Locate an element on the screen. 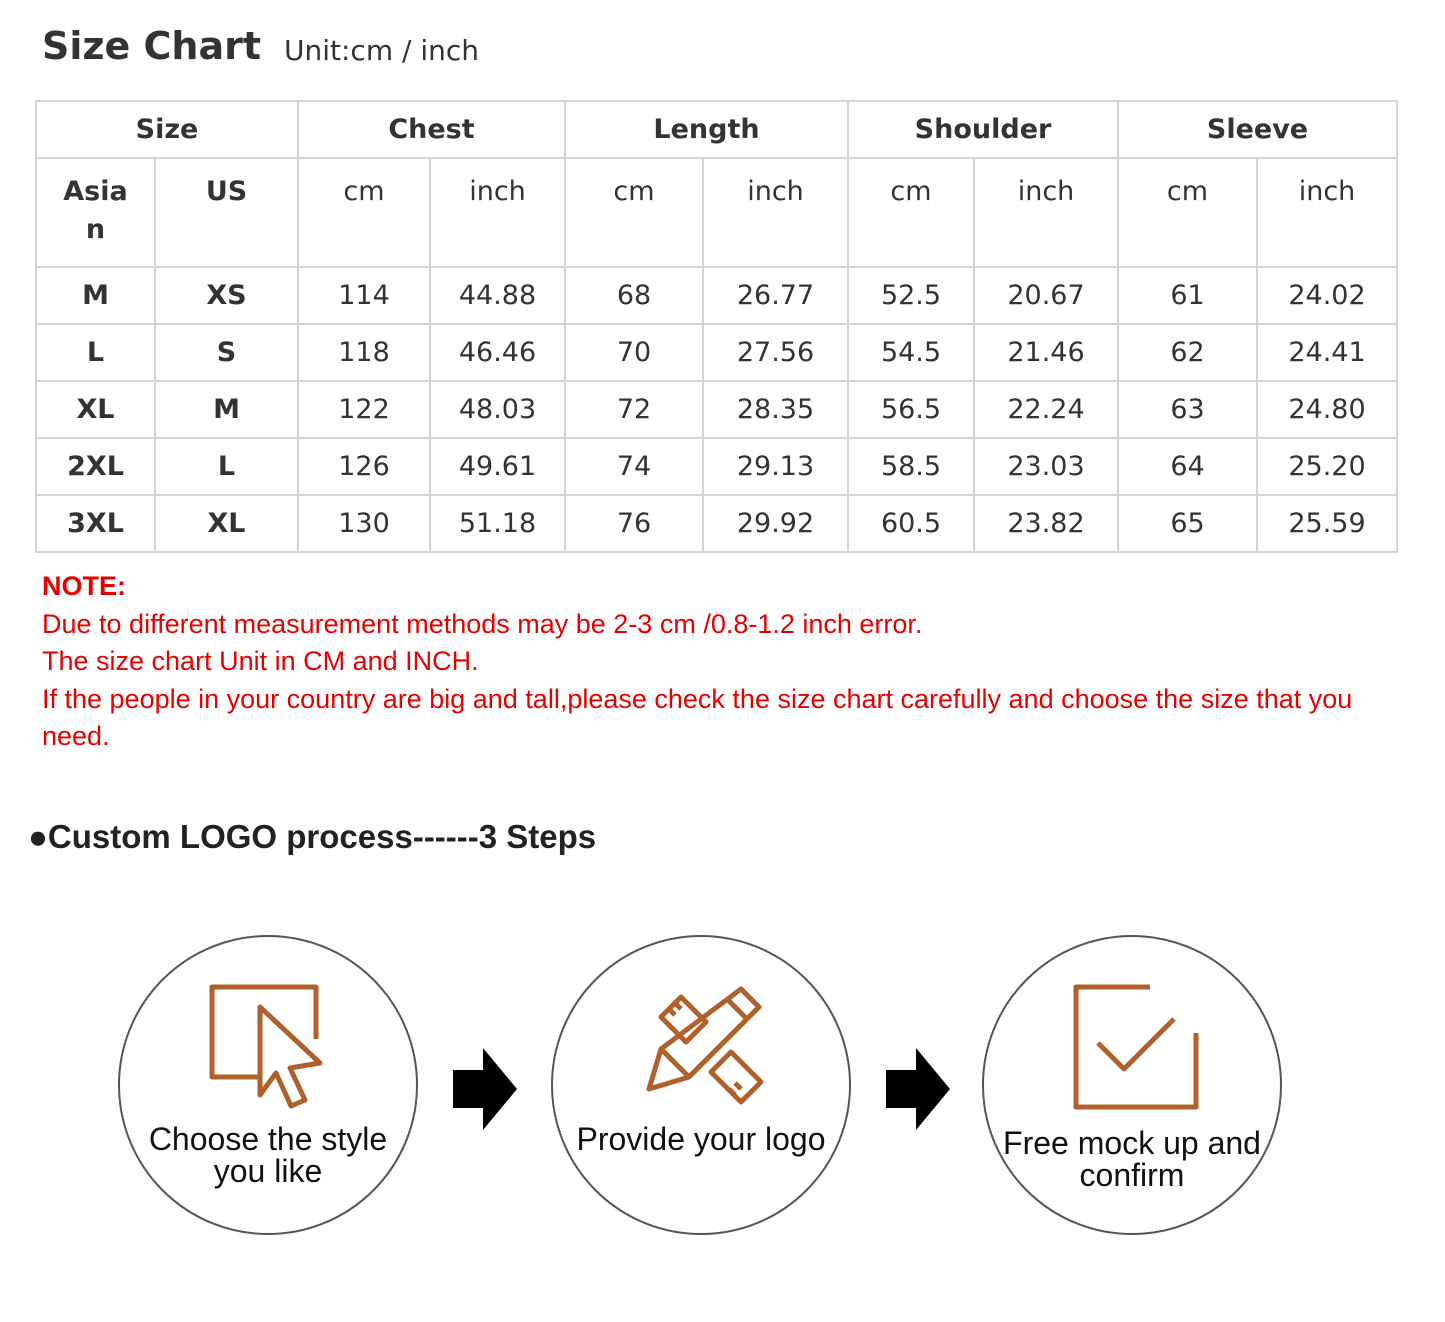  measurement-cell: 46.46 is located at coordinates (497, 352).